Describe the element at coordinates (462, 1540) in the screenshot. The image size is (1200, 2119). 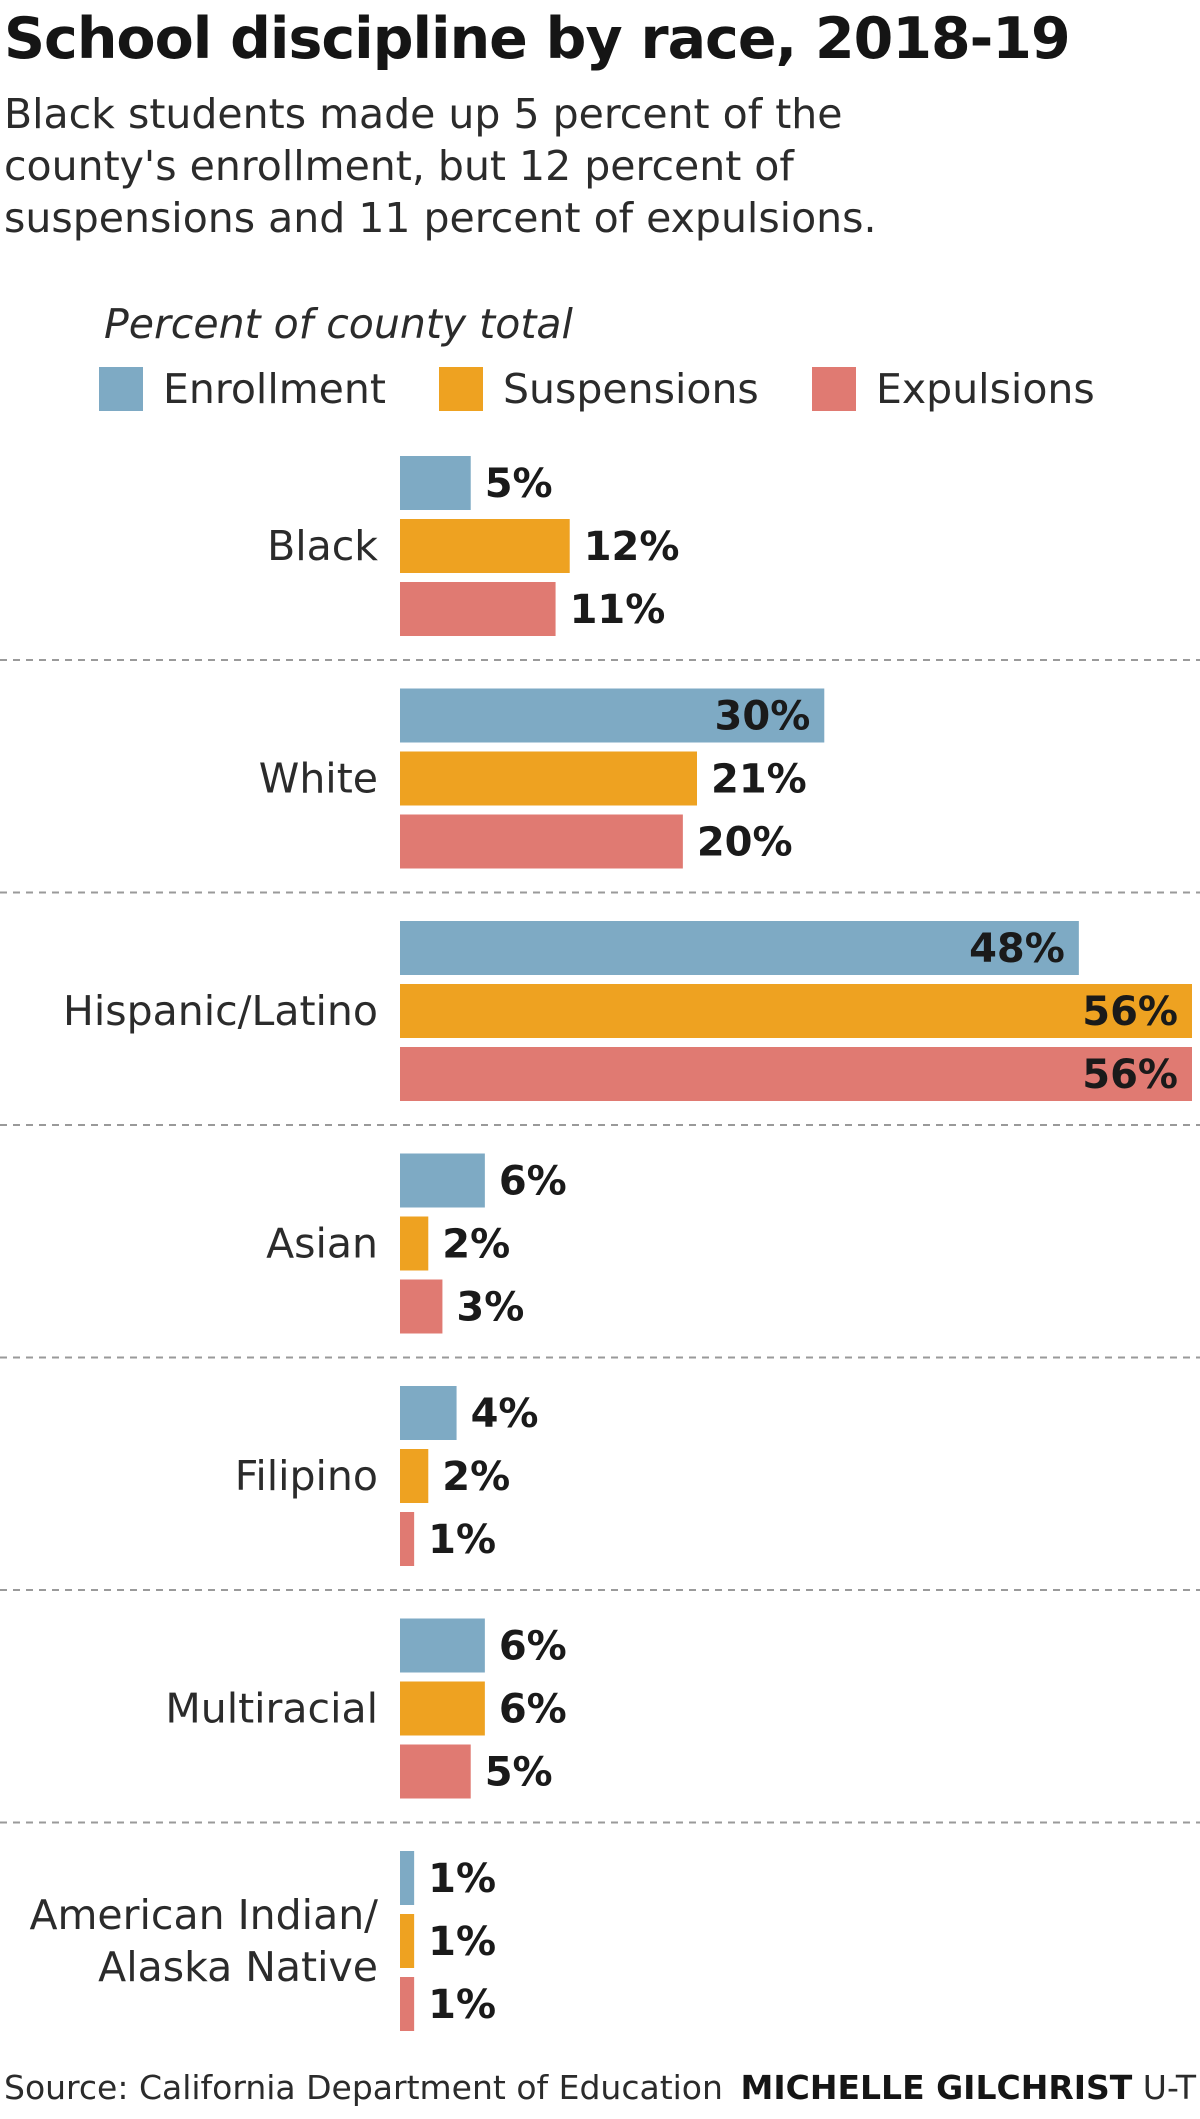
I see `data-label-filipino-expulsions: 1%` at that location.